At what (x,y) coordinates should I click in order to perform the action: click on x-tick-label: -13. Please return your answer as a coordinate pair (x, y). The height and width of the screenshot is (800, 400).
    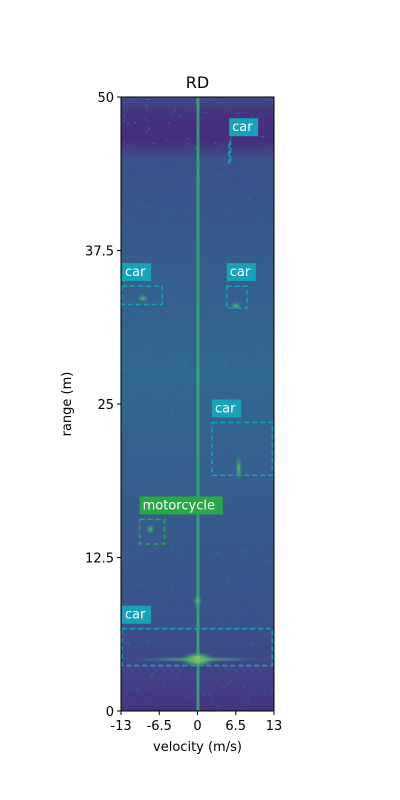
    Looking at the image, I should click on (120, 726).